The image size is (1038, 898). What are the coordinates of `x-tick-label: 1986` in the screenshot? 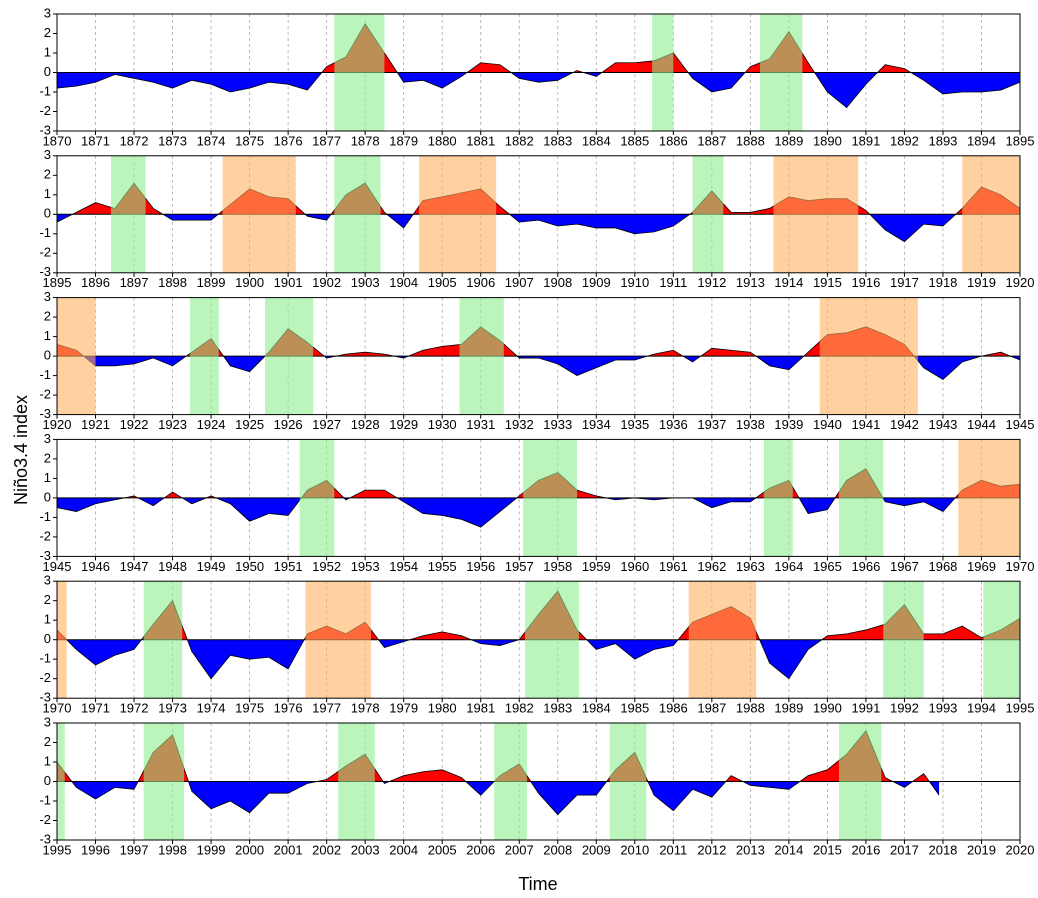 It's located at (673, 708).